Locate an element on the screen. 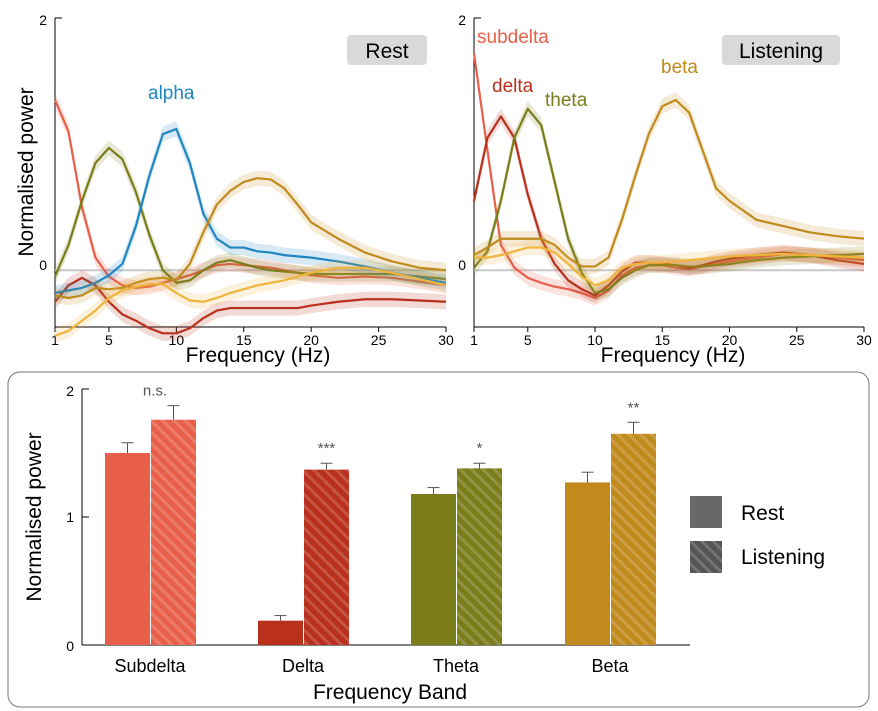 The image size is (878, 711). bar-hatch-delta is located at coordinates (326, 557).